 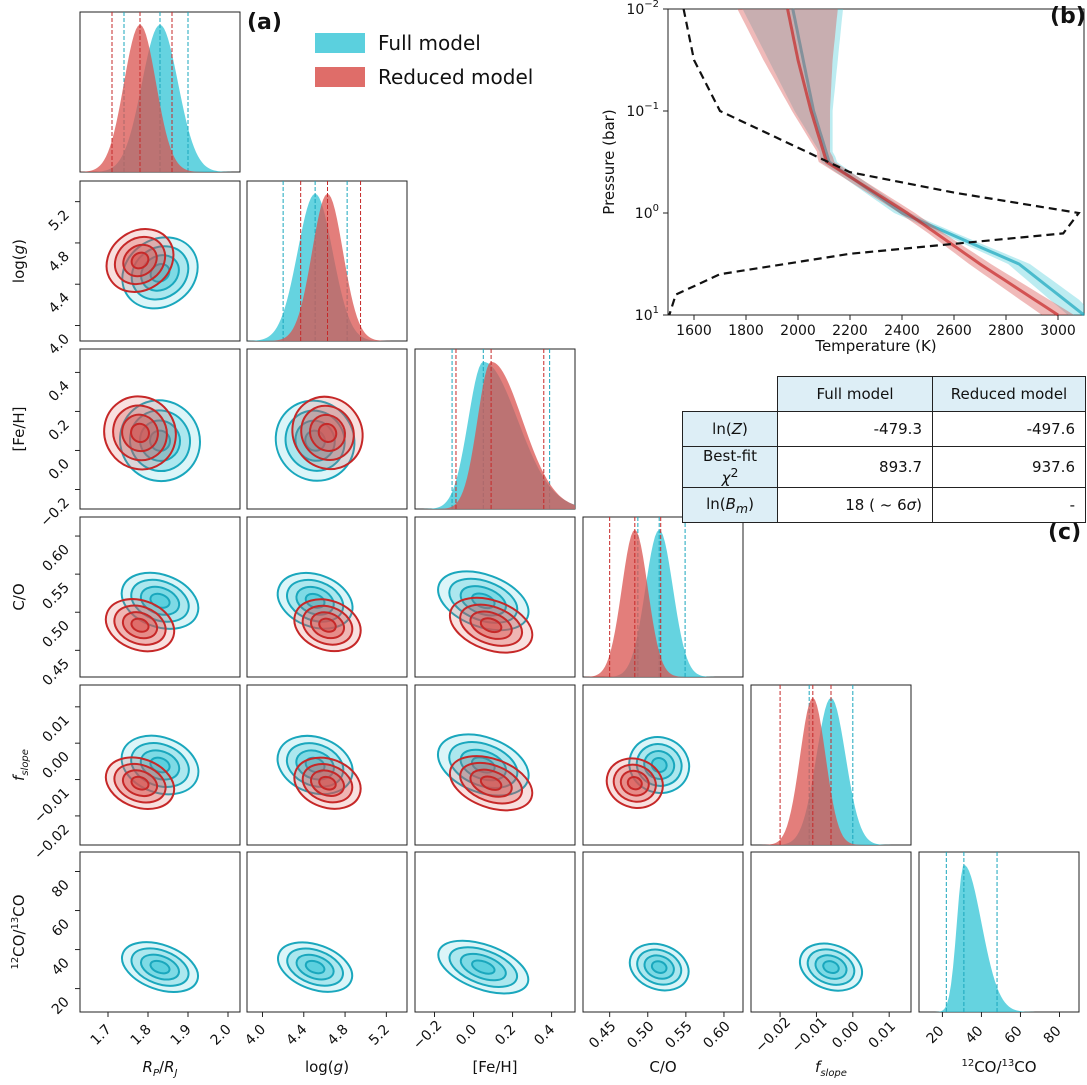 What do you see at coordinates (855, 429) in the screenshot?
I see `table-cell: -479.3` at bounding box center [855, 429].